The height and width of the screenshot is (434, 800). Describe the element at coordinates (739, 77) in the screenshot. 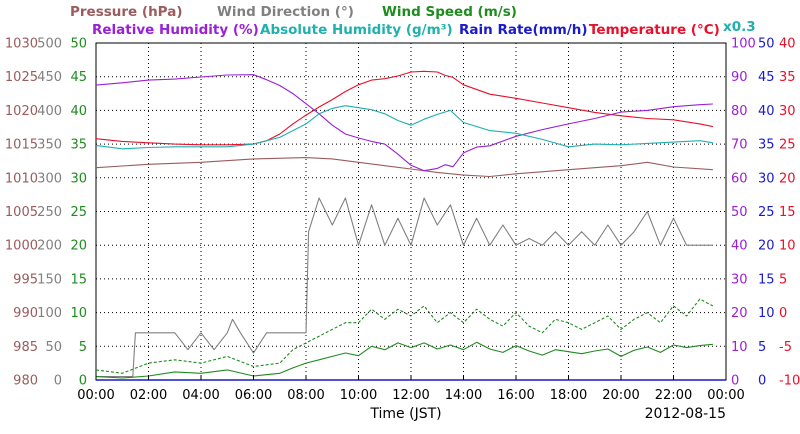

I see `y-tick-relative-humidity: 90` at that location.